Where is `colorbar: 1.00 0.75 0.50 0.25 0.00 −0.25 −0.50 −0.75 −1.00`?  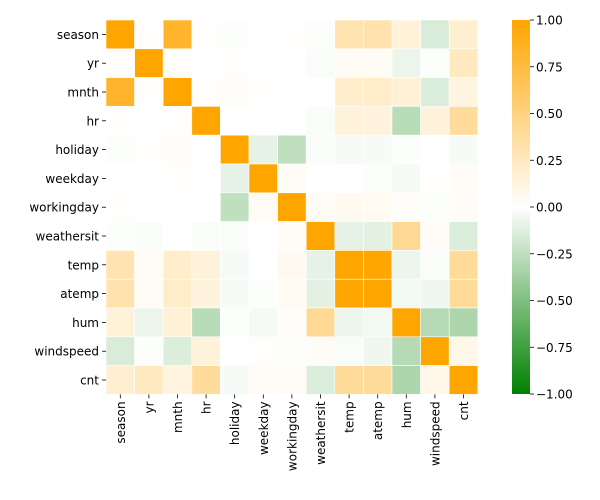 colorbar: 1.00 0.75 0.50 0.25 0.00 −0.25 −0.50 −0.75 −1.00 is located at coordinates (542, 208).